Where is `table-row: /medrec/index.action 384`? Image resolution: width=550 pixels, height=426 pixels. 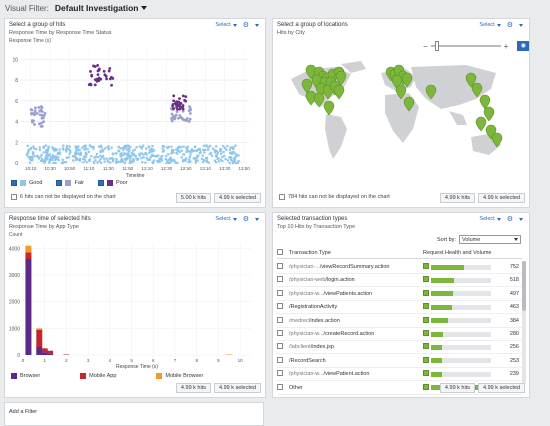 table-row: /medrec/index.action 384 is located at coordinates (399, 321).